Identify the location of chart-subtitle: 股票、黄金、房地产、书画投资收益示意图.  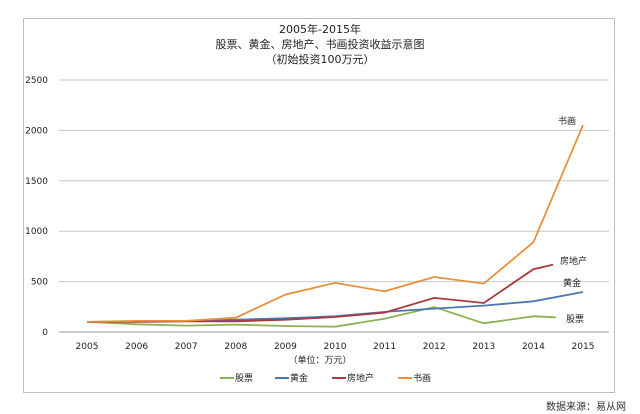
(320, 44).